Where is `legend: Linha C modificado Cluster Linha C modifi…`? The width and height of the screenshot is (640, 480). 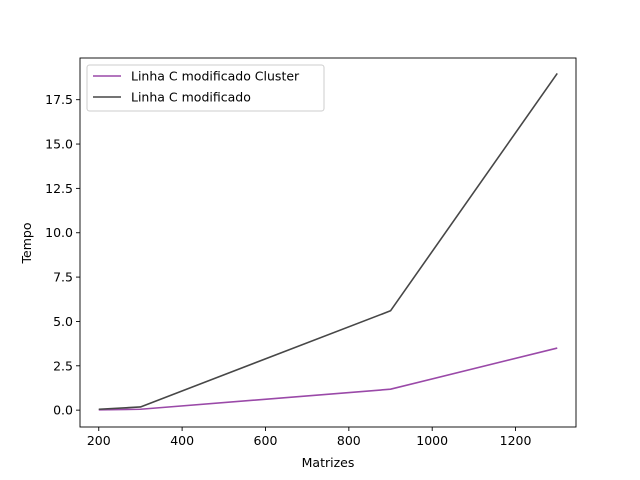 legend: Linha C modificado Cluster Linha C modifi… is located at coordinates (205, 88).